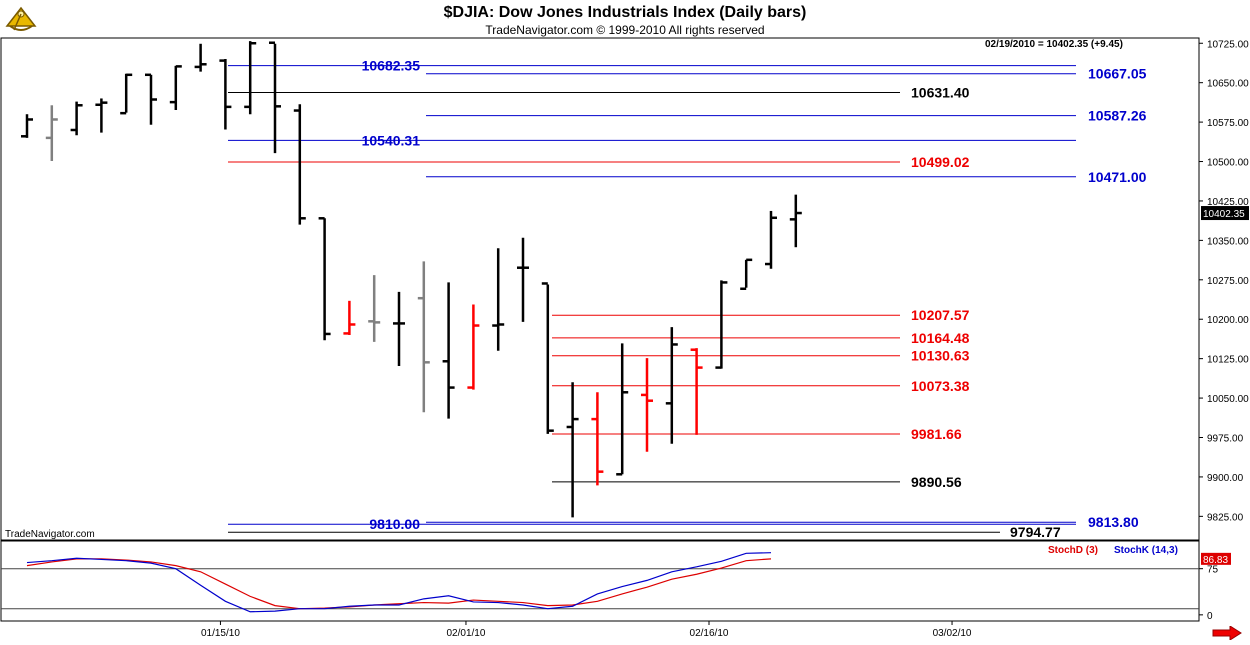  I want to click on stochastic-panel: 0 75 StochD (3) StochK (14,3) 86.83, so click(616, 583).